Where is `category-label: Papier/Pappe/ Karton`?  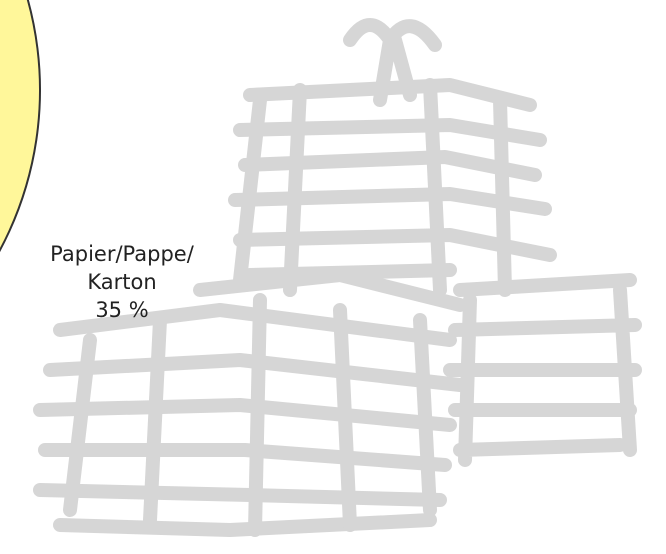
category-label: Papier/Pappe/ Karton is located at coordinates (122, 268).